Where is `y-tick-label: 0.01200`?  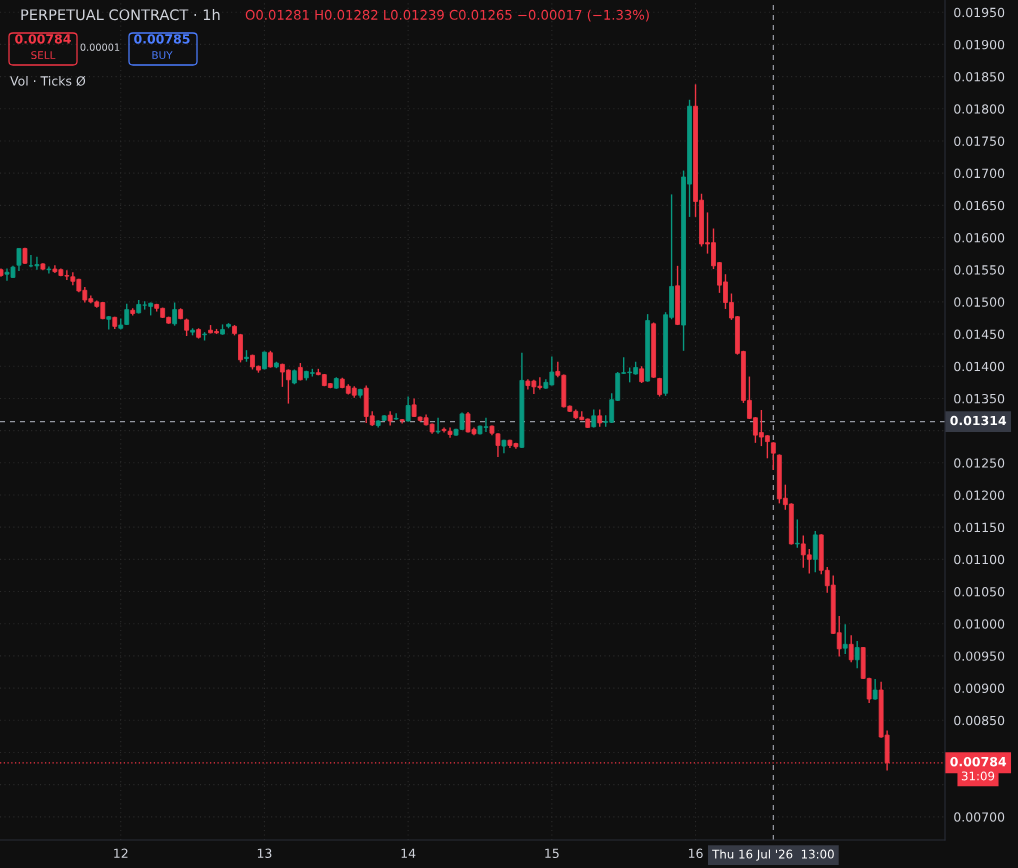
y-tick-label: 0.01200 is located at coordinates (979, 495).